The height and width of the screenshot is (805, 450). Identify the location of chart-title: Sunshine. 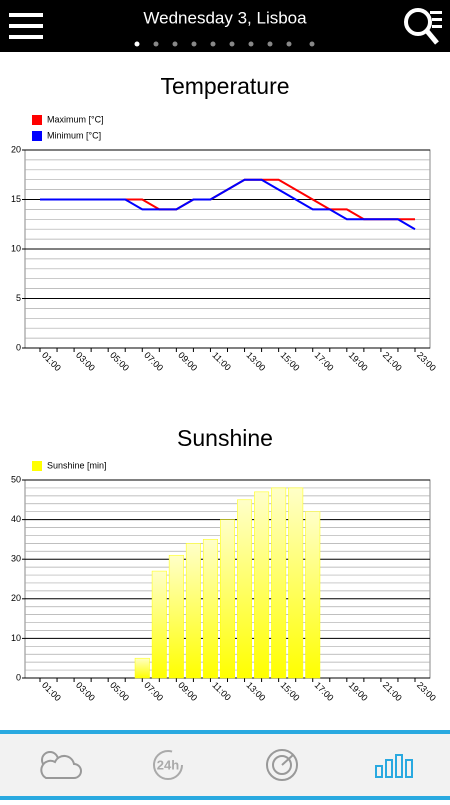
(225, 438).